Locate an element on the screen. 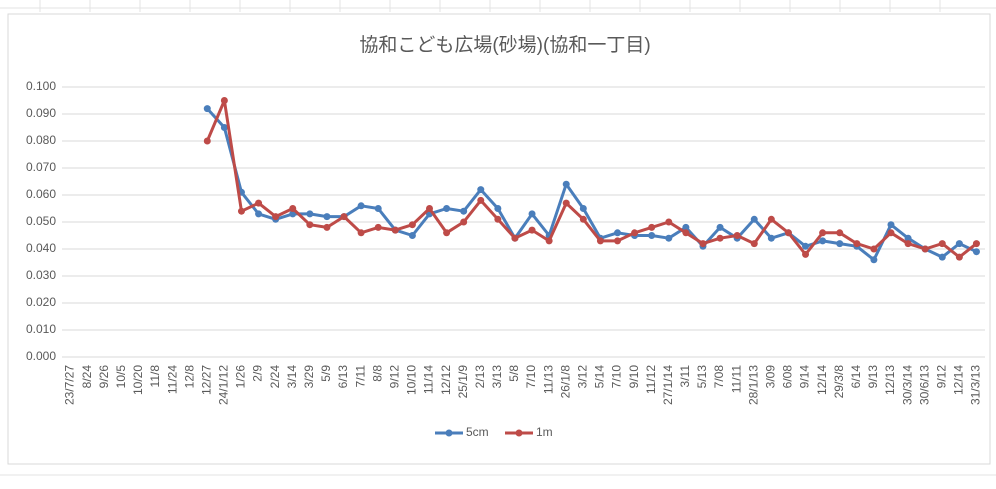  x-tick-label: 7/11 is located at coordinates (360, 376).